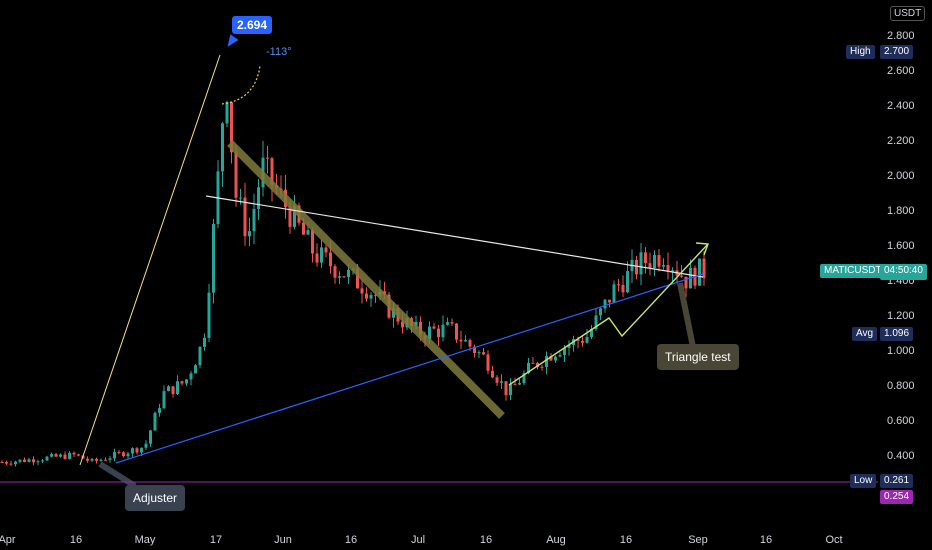 The height and width of the screenshot is (550, 932). What do you see at coordinates (860, 52) in the screenshot?
I see `high-label-tag: High` at bounding box center [860, 52].